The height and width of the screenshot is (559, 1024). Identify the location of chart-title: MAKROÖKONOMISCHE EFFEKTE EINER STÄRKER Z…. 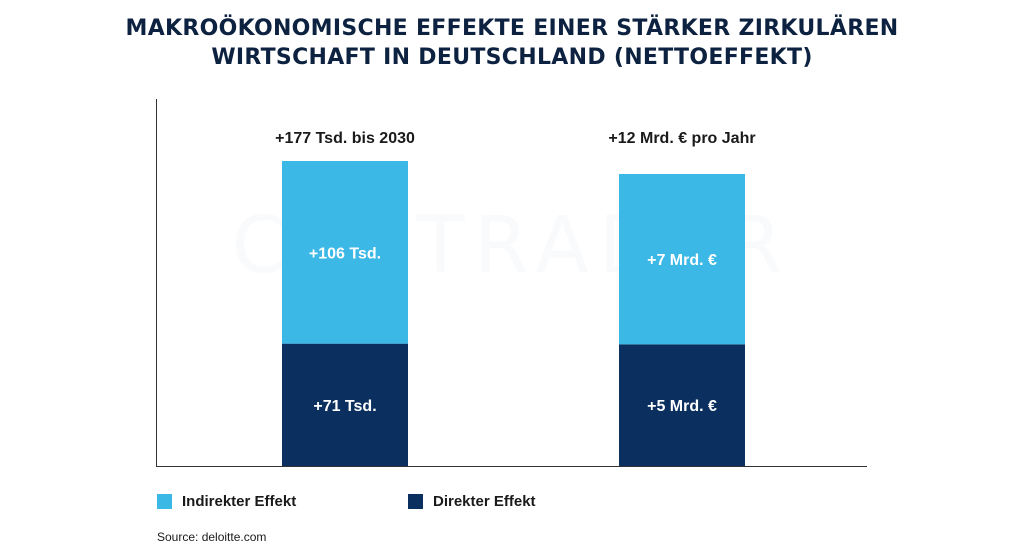
(512, 43).